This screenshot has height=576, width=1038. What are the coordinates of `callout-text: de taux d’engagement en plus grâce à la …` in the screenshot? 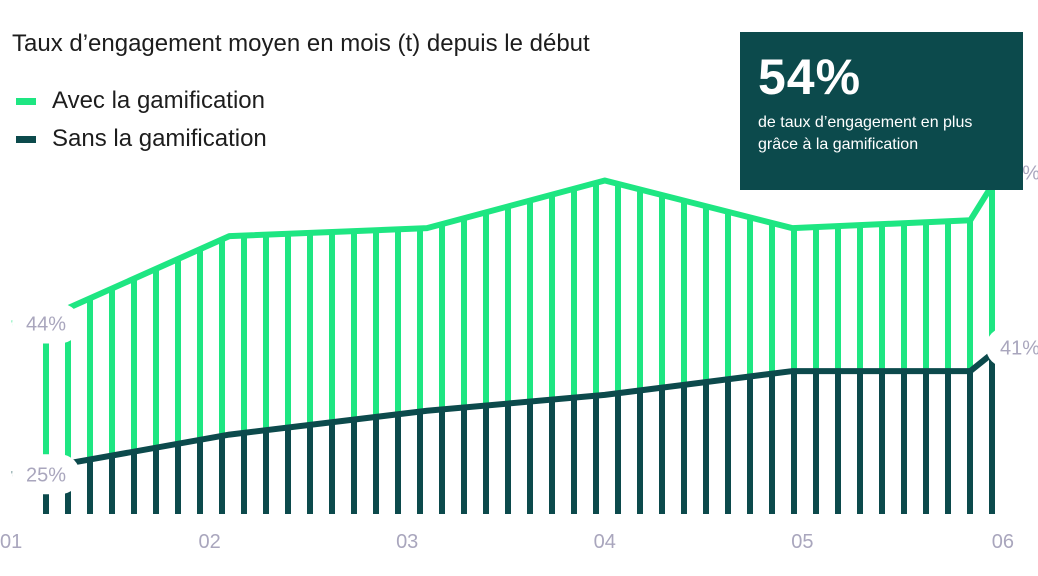 It's located at (865, 133).